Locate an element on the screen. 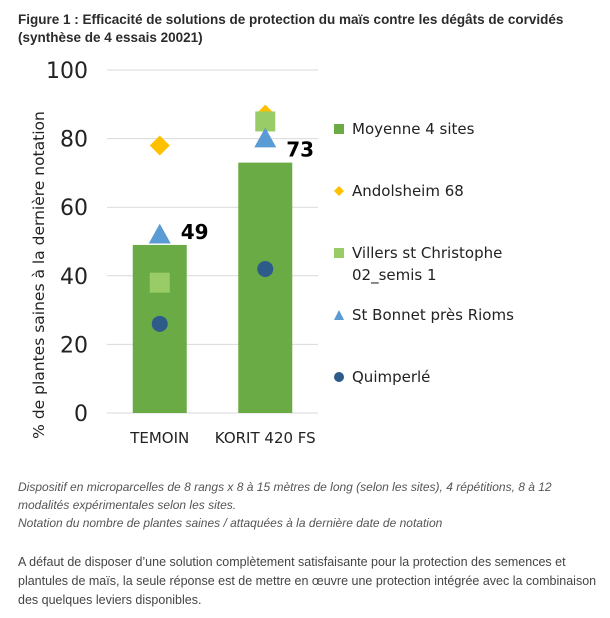  bar-data-label: 49 is located at coordinates (195, 232).